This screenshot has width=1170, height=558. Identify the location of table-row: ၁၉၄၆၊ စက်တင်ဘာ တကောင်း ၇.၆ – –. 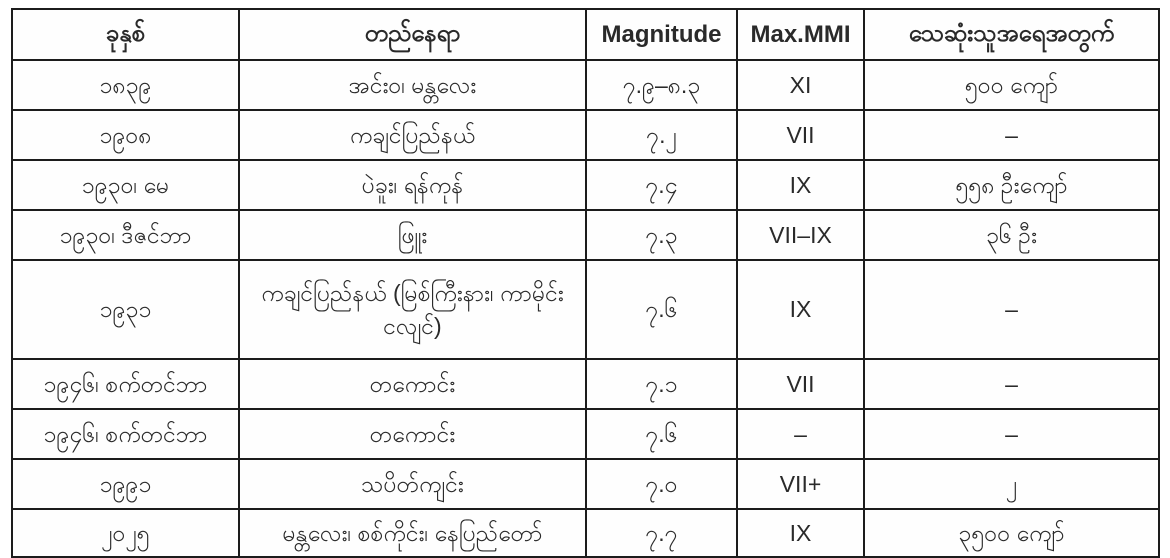
(585, 434).